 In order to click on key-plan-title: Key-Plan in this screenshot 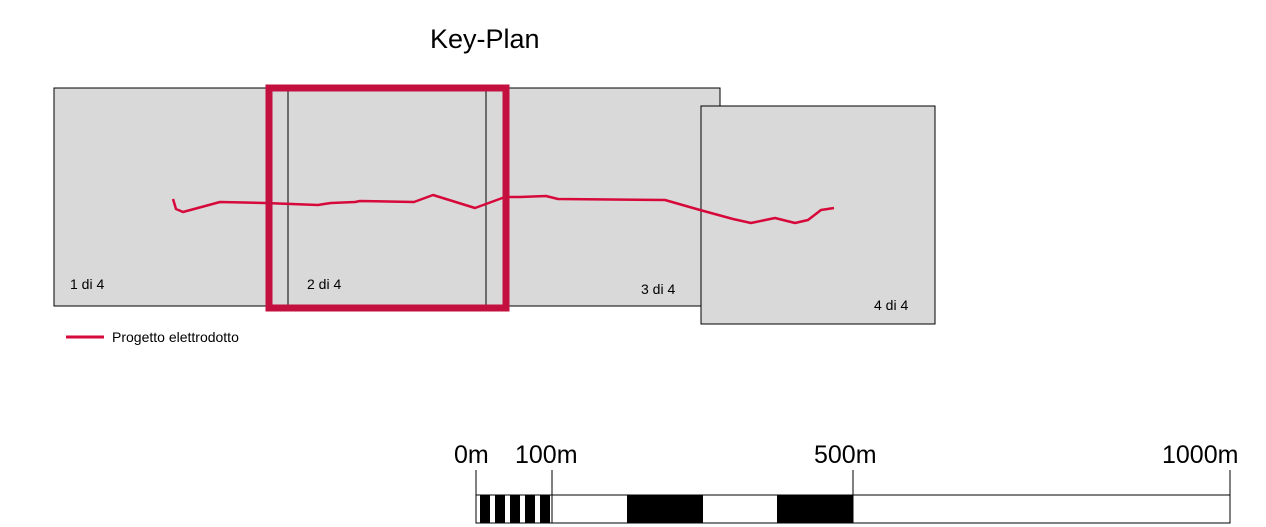, I will do `click(485, 39)`.